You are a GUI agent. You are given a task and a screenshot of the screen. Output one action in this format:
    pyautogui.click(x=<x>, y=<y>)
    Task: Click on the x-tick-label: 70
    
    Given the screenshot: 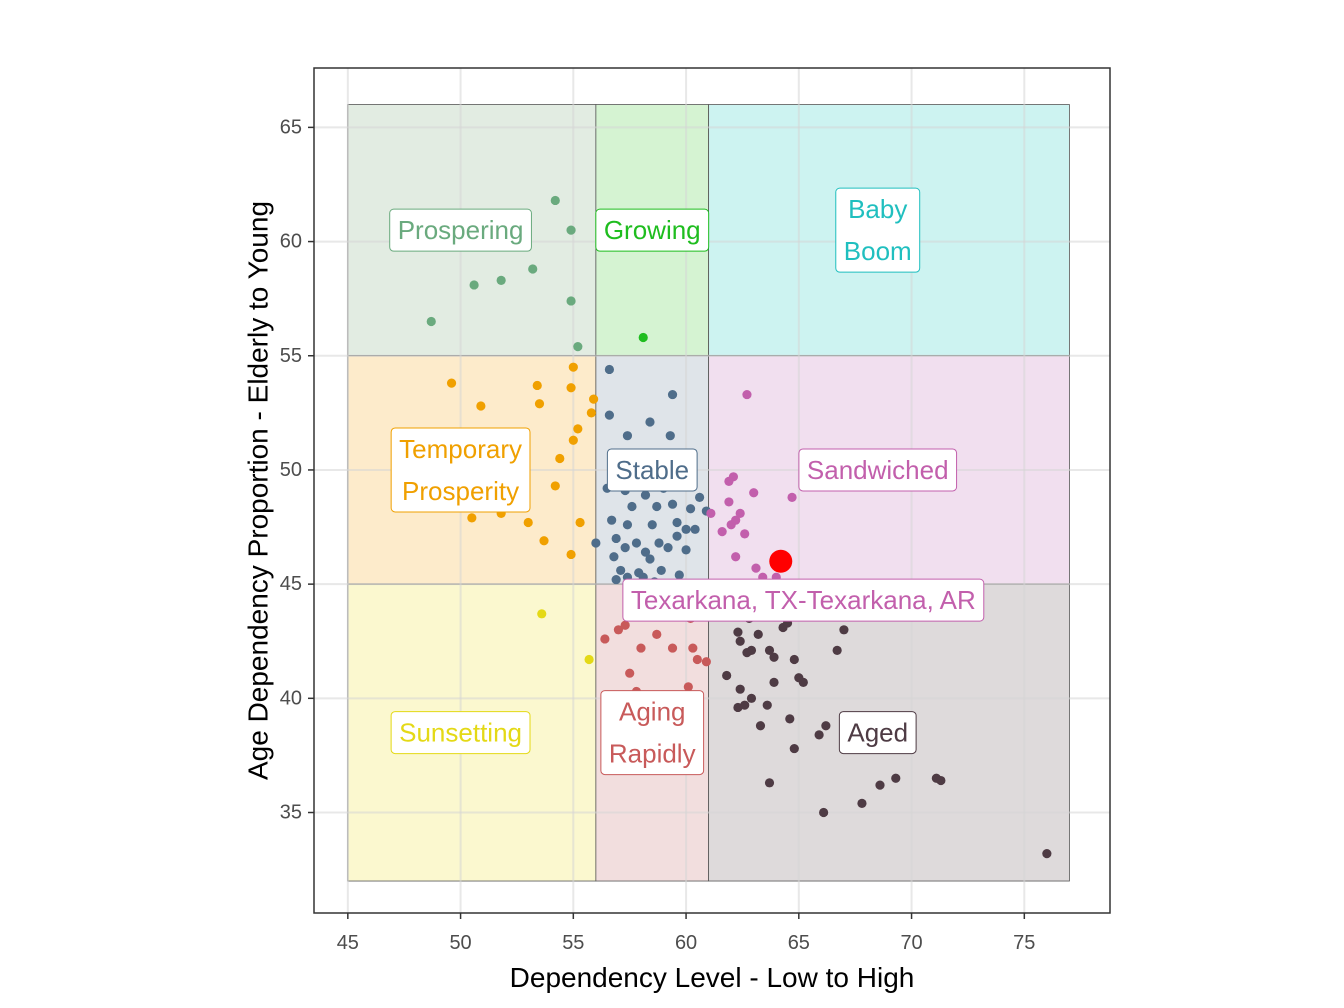 What is the action you would take?
    pyautogui.click(x=911, y=943)
    